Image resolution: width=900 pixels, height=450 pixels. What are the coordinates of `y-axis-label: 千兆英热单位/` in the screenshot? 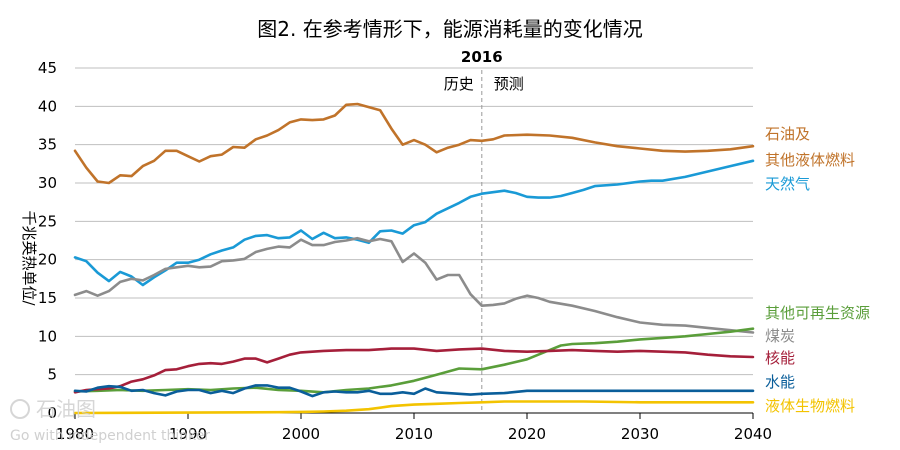 It's located at (29, 258).